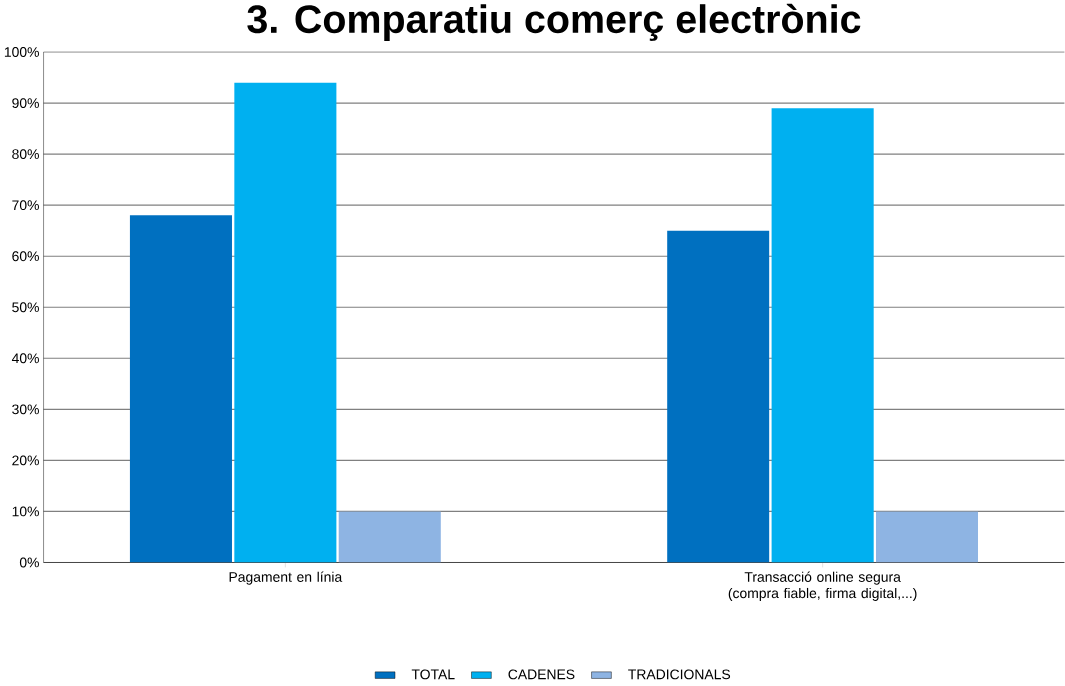  I want to click on legend-label: TRADICIONALS, so click(679, 674).